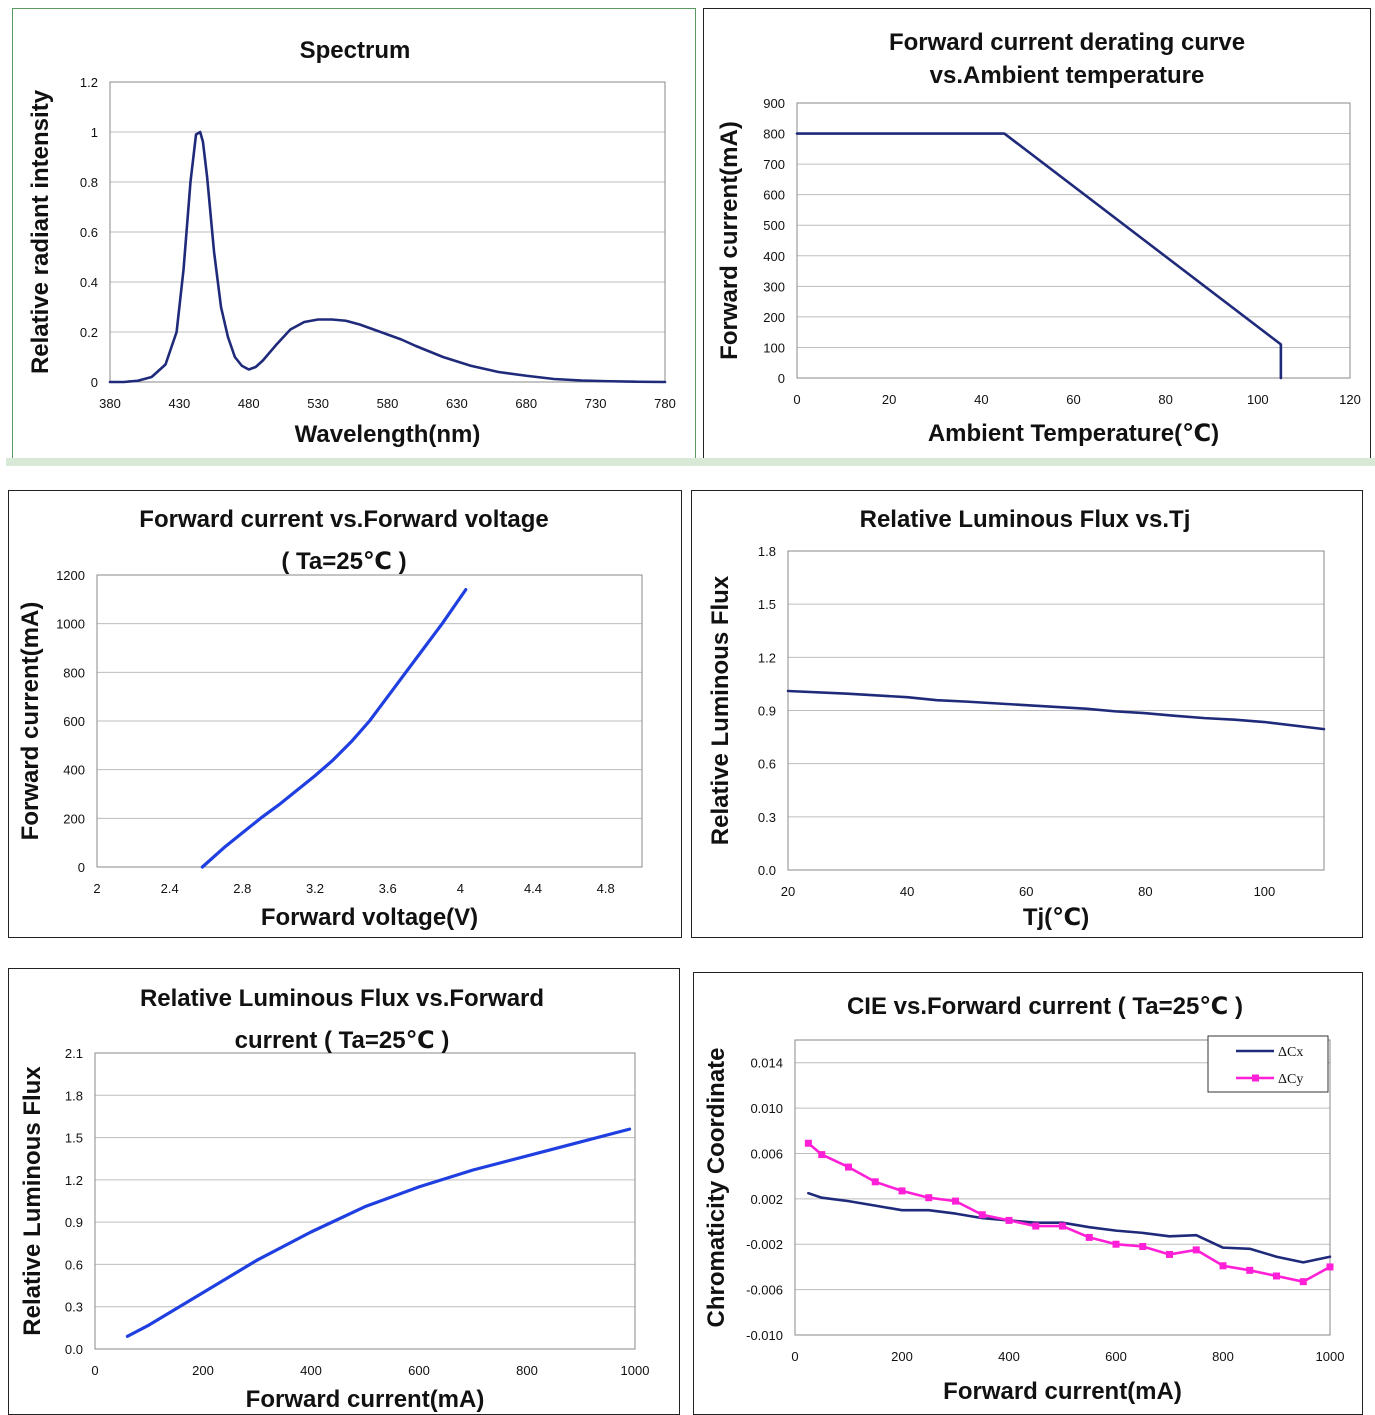  What do you see at coordinates (774, 195) in the screenshot?
I see `derating-ytick-label: 600` at bounding box center [774, 195].